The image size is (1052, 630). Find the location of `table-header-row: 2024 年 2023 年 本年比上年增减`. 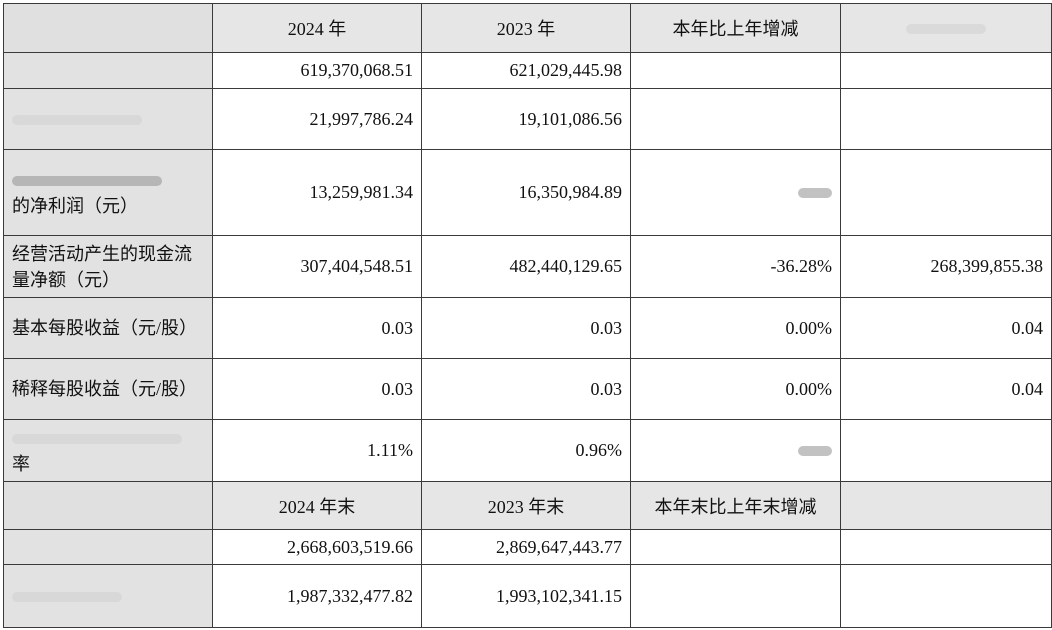

table-header-row: 2024 年 2023 年 本年比上年增减 is located at coordinates (527, 28).